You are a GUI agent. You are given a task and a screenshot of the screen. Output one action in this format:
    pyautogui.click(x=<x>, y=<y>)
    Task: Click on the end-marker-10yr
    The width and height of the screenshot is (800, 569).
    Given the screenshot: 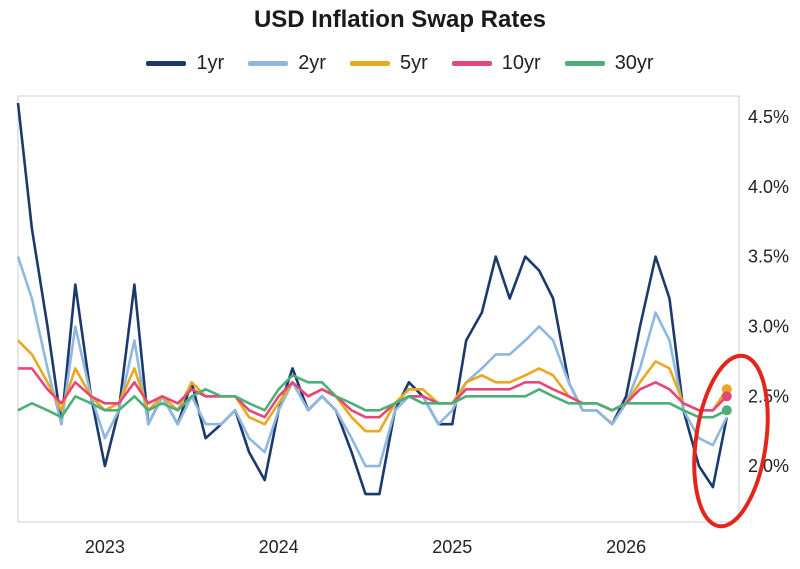 What is the action you would take?
    pyautogui.click(x=726, y=396)
    